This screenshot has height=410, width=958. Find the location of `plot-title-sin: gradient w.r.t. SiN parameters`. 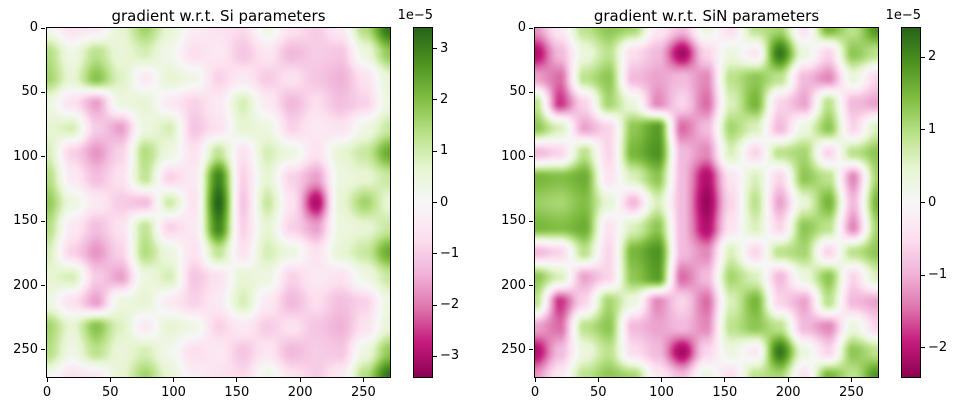

plot-title-sin: gradient w.r.t. SiN parameters is located at coordinates (706, 16).